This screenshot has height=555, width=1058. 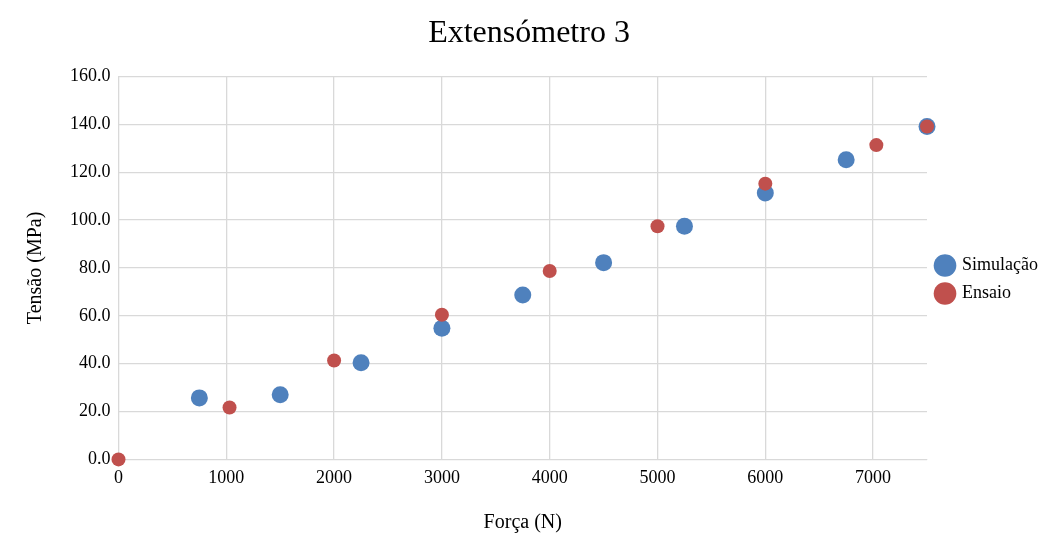 I want to click on y-tick-label: 60.0, so click(x=95, y=314).